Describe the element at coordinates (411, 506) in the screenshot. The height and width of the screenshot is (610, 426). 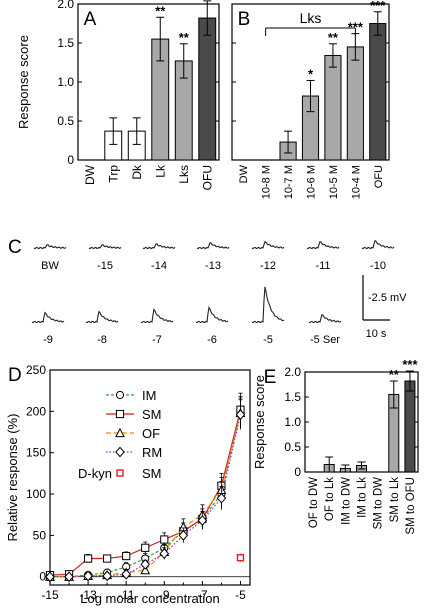
I see `category-label: SM to OFU` at that location.